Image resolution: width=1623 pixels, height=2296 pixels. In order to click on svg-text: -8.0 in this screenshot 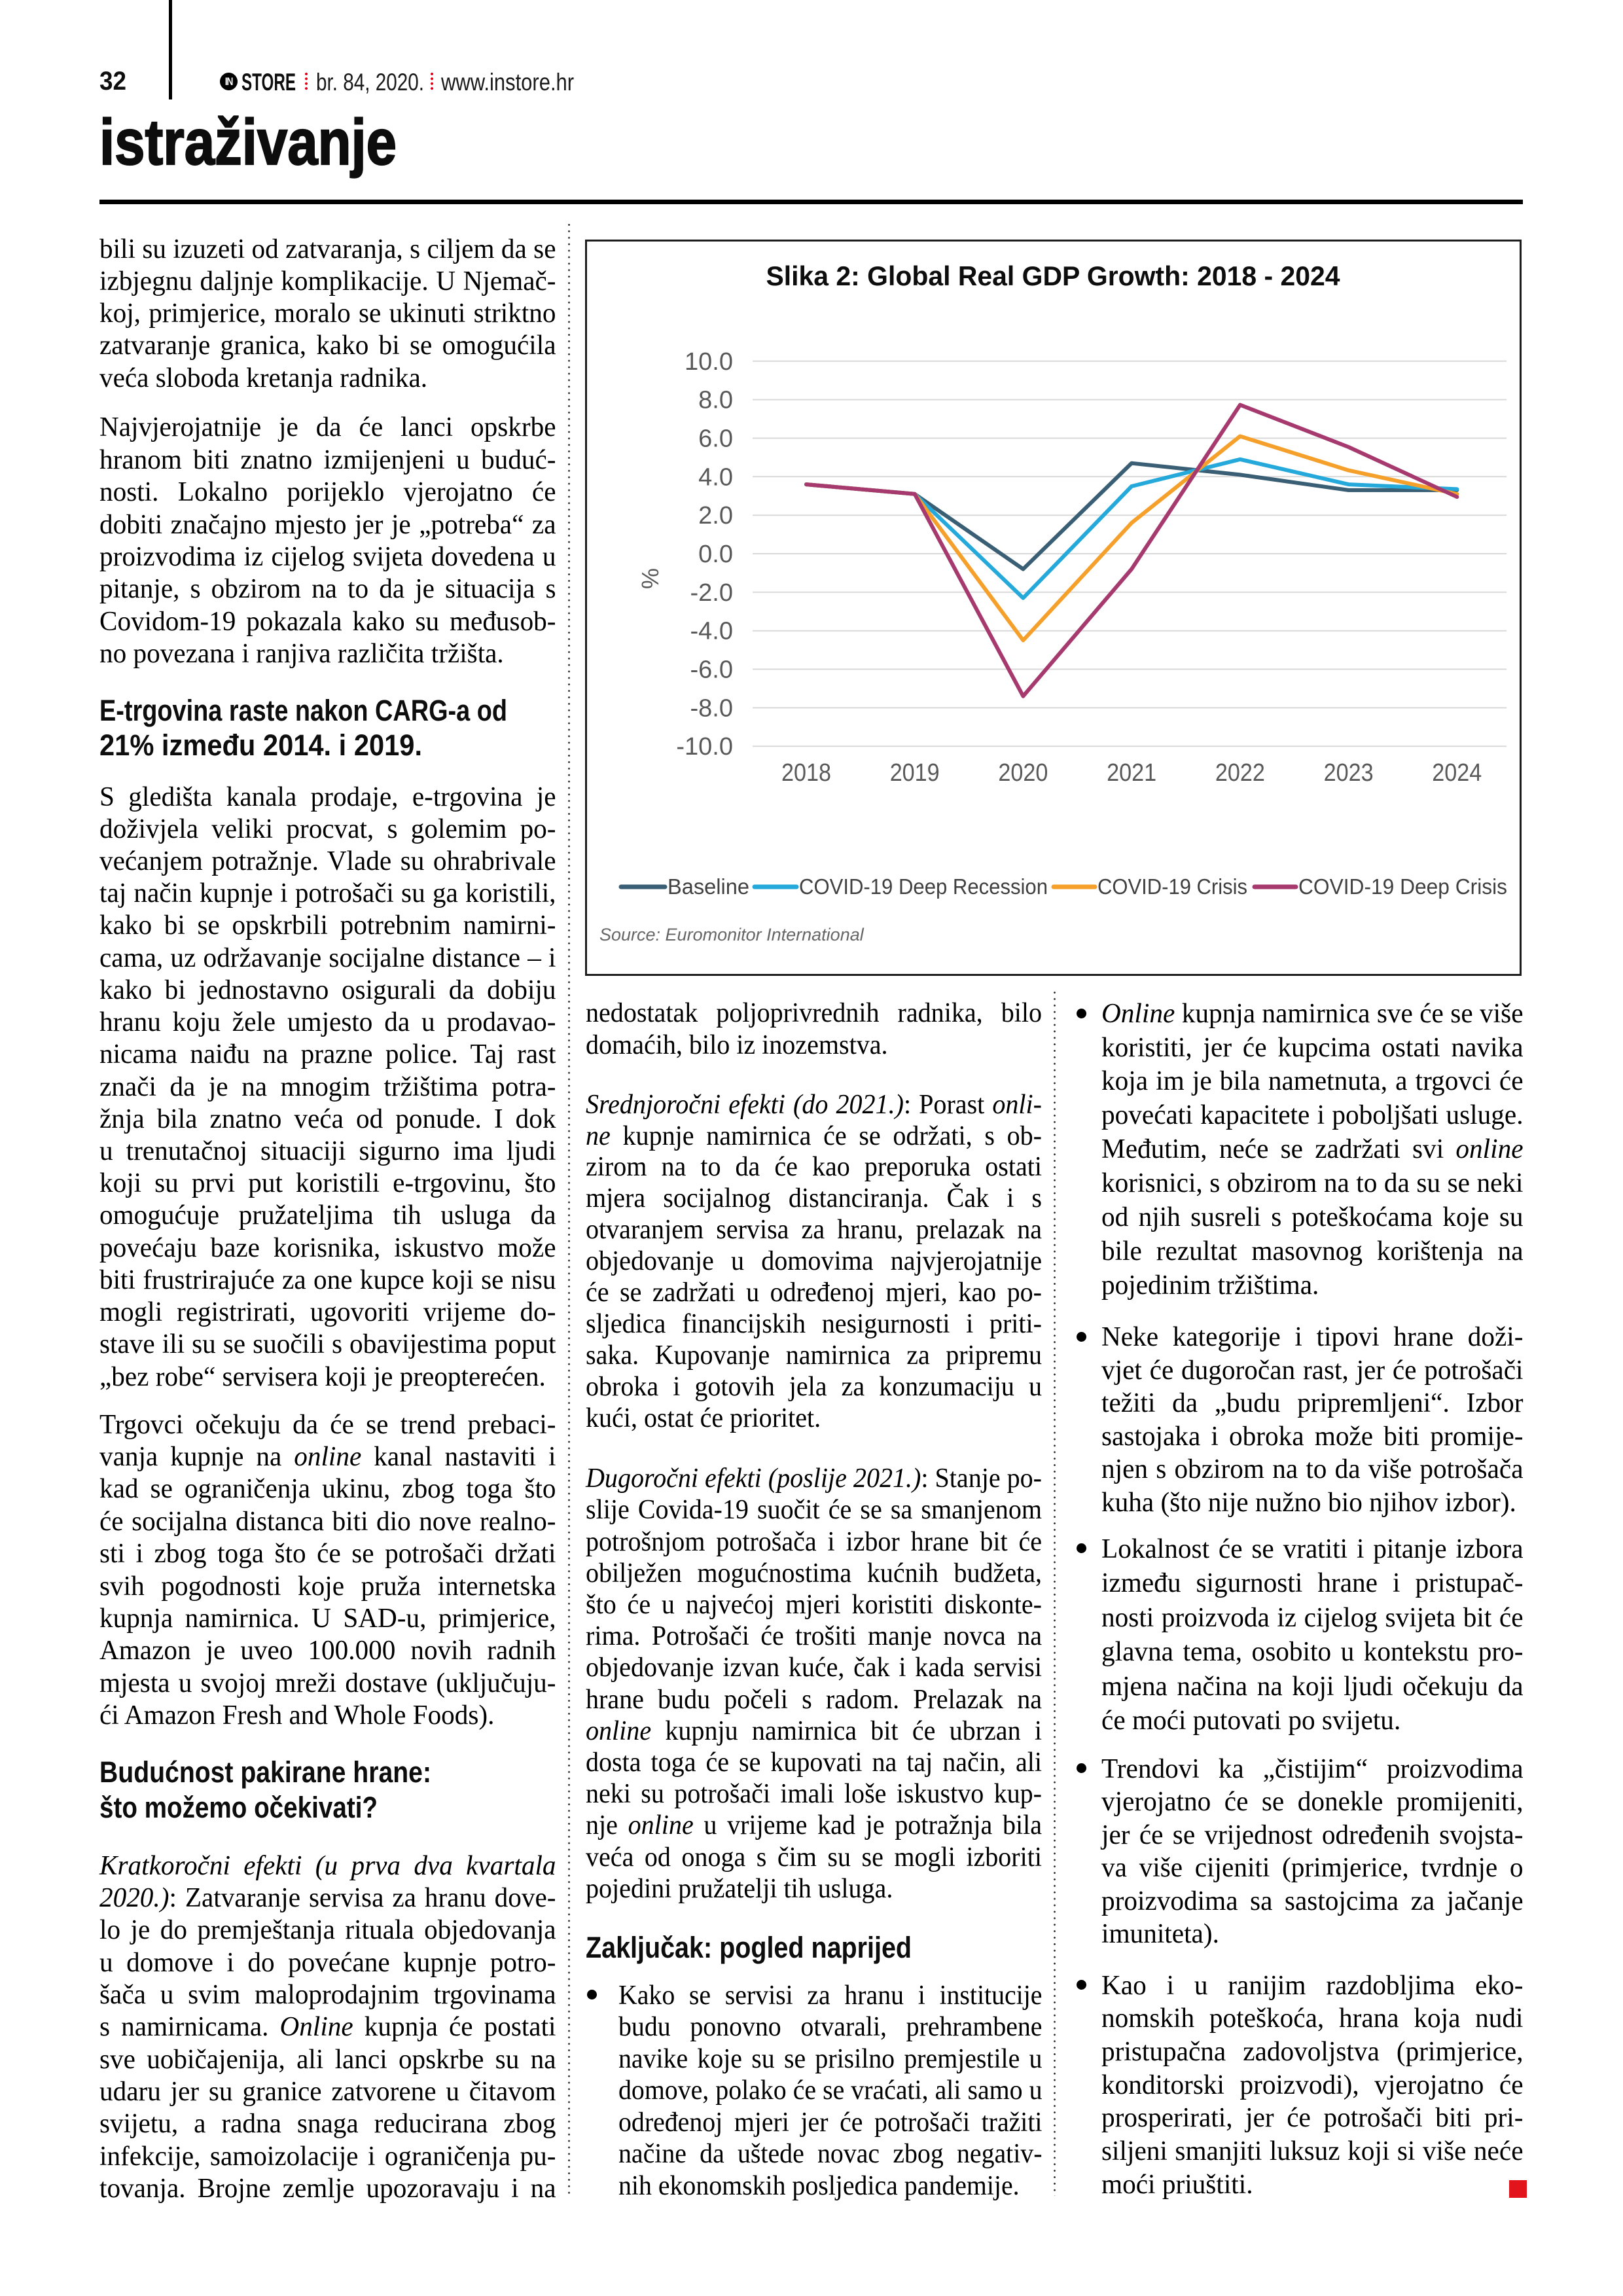, I will do `click(711, 708)`.